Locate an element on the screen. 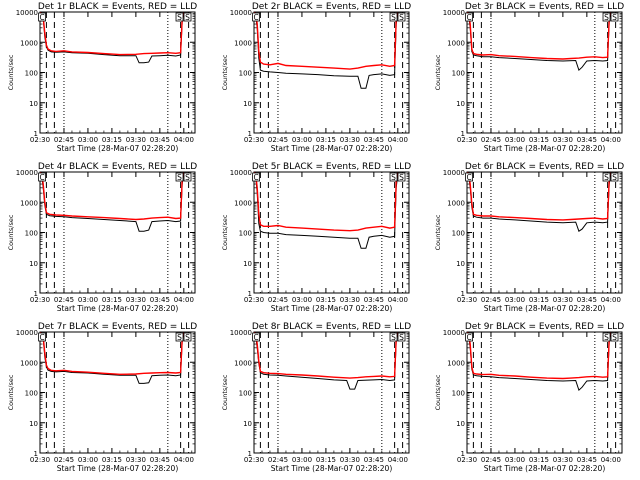  chart-2-xtick-label: 03:15 is located at coordinates (326, 140).